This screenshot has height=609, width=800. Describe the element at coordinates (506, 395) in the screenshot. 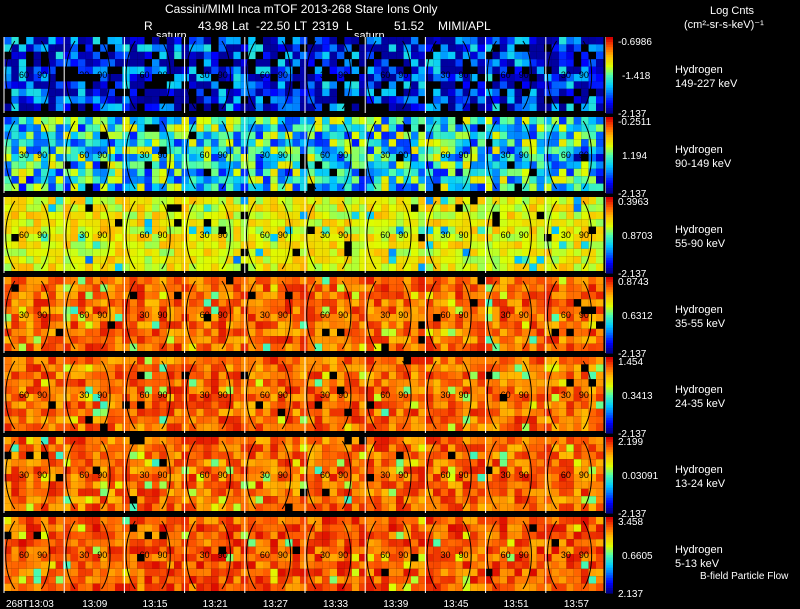

I see `angle-label: 60` at that location.